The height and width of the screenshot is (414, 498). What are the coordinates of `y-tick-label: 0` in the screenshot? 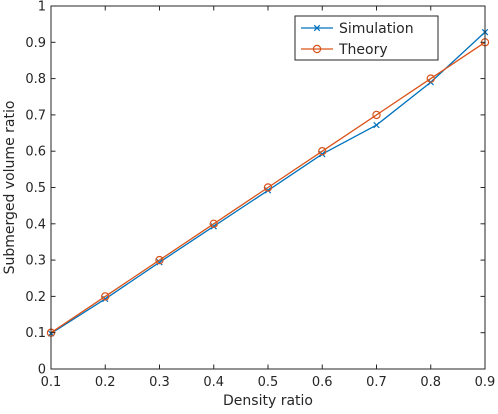 It's located at (42, 370).